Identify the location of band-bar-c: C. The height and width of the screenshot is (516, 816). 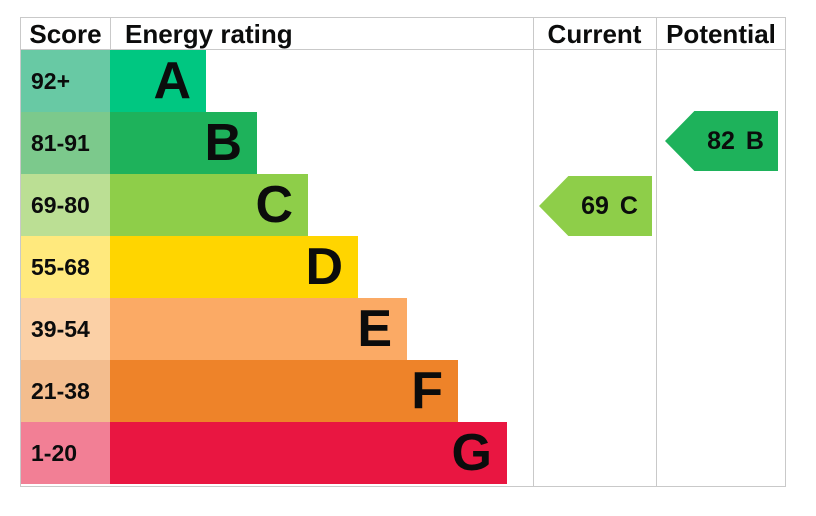
(209, 205).